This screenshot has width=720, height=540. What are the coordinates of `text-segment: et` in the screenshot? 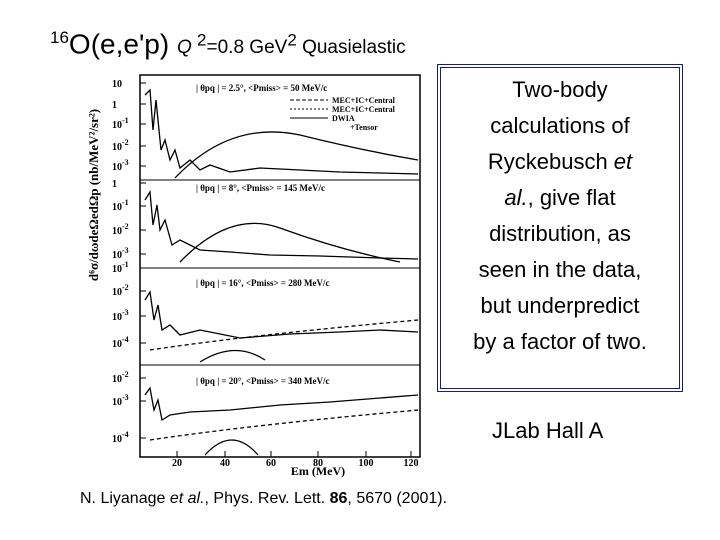 It's located at (623, 161).